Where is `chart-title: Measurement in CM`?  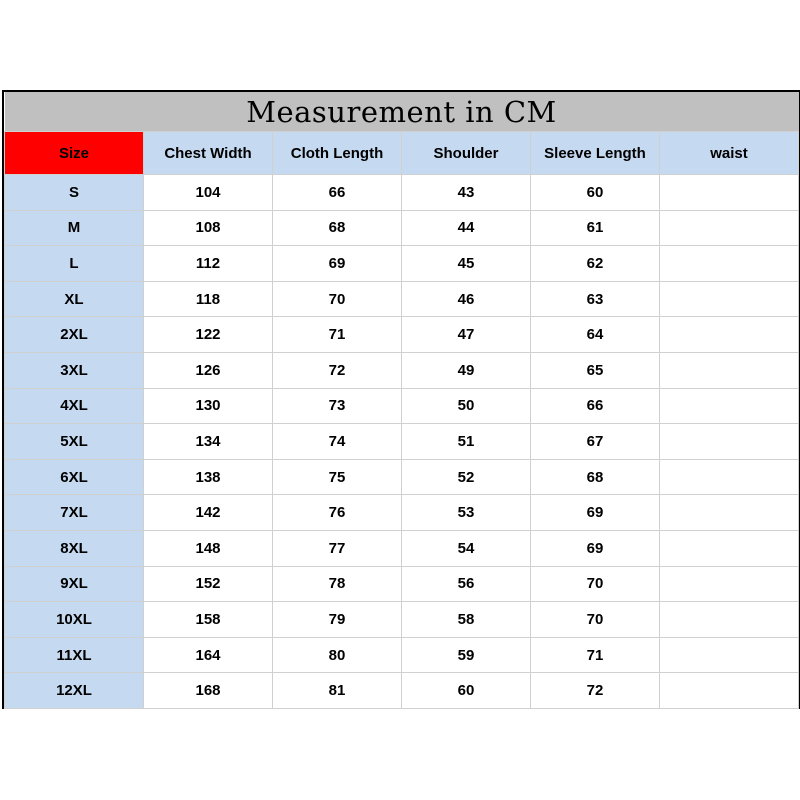
chart-title: Measurement in CM is located at coordinates (401, 112).